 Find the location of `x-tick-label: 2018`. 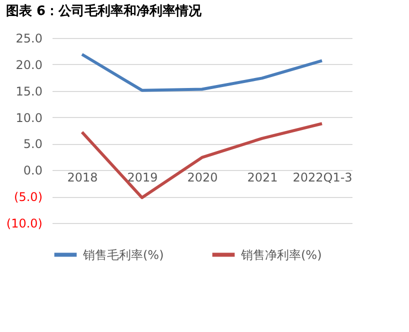

x-tick-label: 2018 is located at coordinates (82, 177).